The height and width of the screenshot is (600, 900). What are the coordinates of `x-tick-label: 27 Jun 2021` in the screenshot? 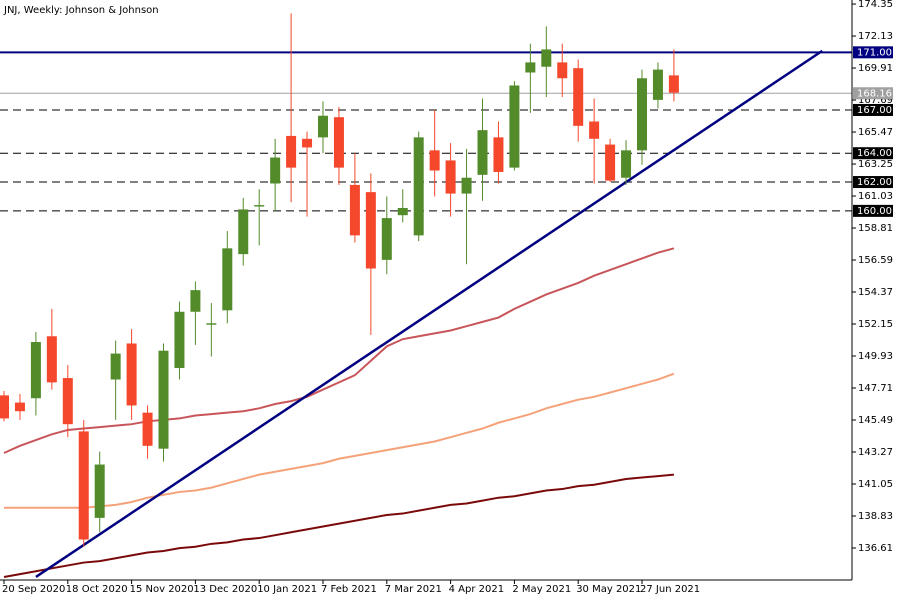 It's located at (670, 589).